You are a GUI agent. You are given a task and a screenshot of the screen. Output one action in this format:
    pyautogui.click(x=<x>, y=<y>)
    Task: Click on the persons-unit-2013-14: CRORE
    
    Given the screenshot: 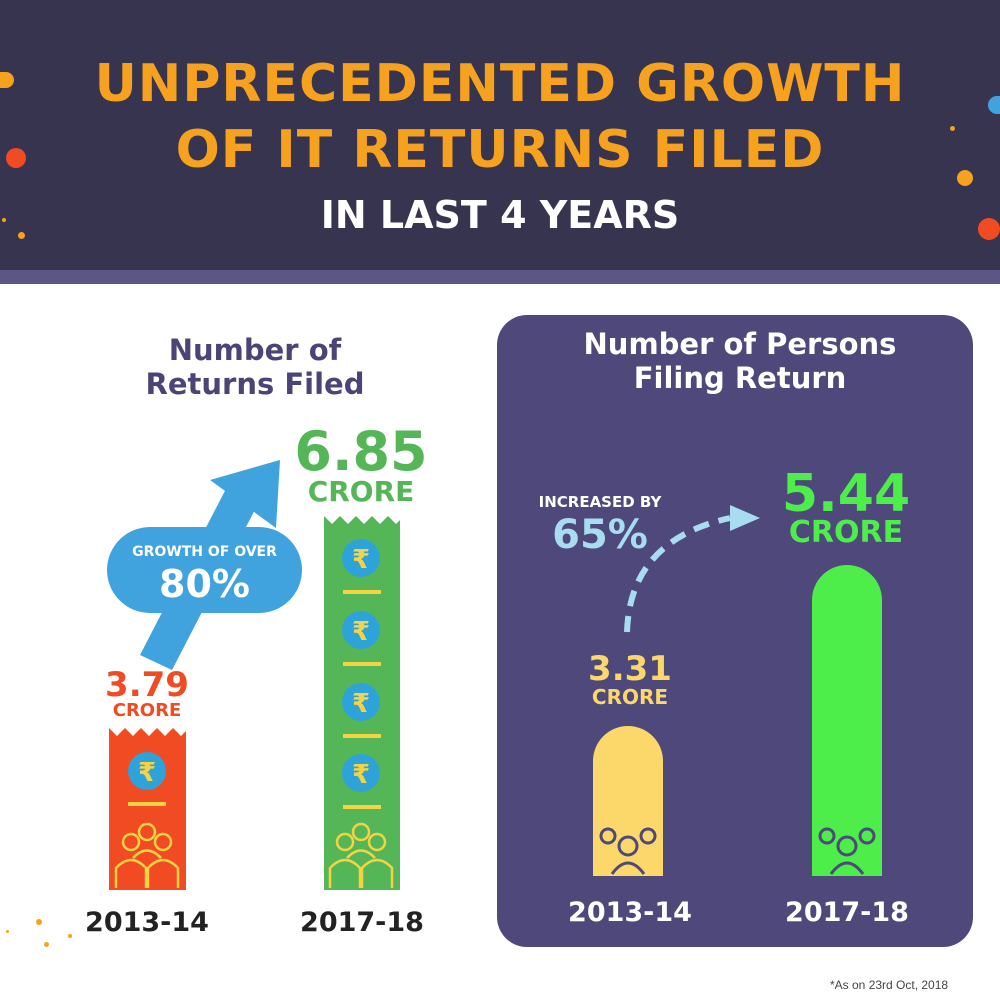 What is the action you would take?
    pyautogui.click(x=630, y=697)
    